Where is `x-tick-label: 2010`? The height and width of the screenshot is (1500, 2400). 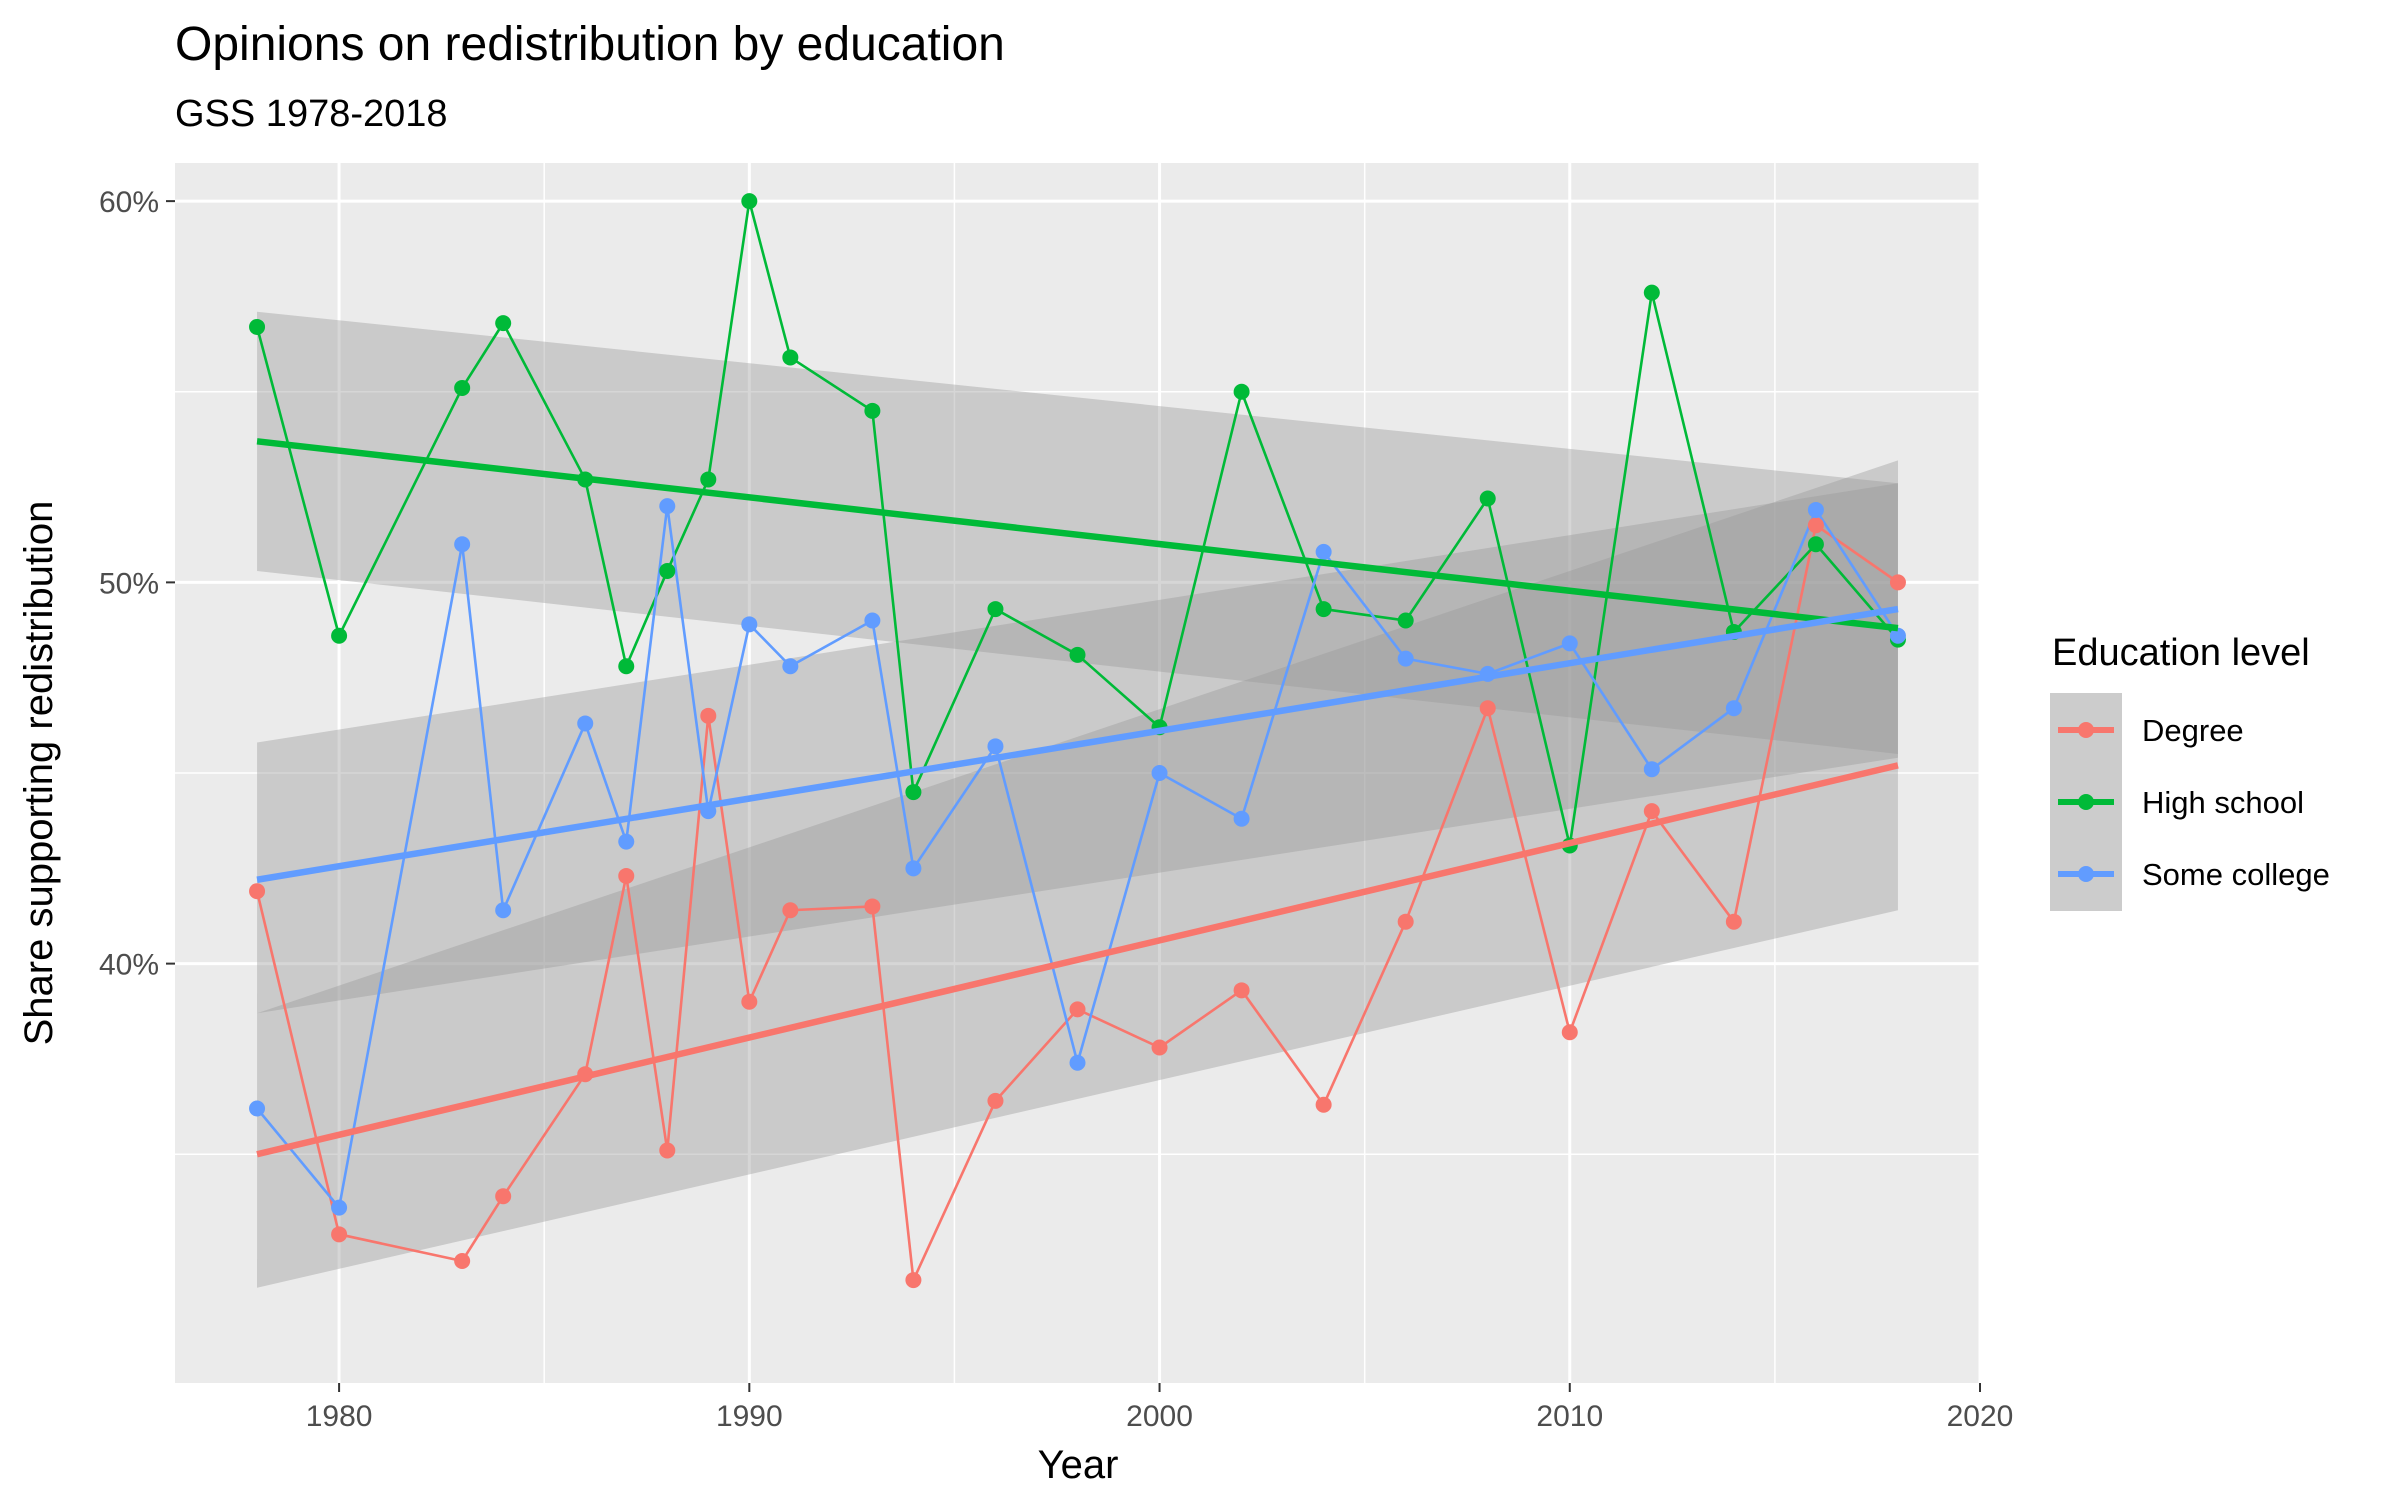
x-tick-label: 2010 is located at coordinates (1569, 1416).